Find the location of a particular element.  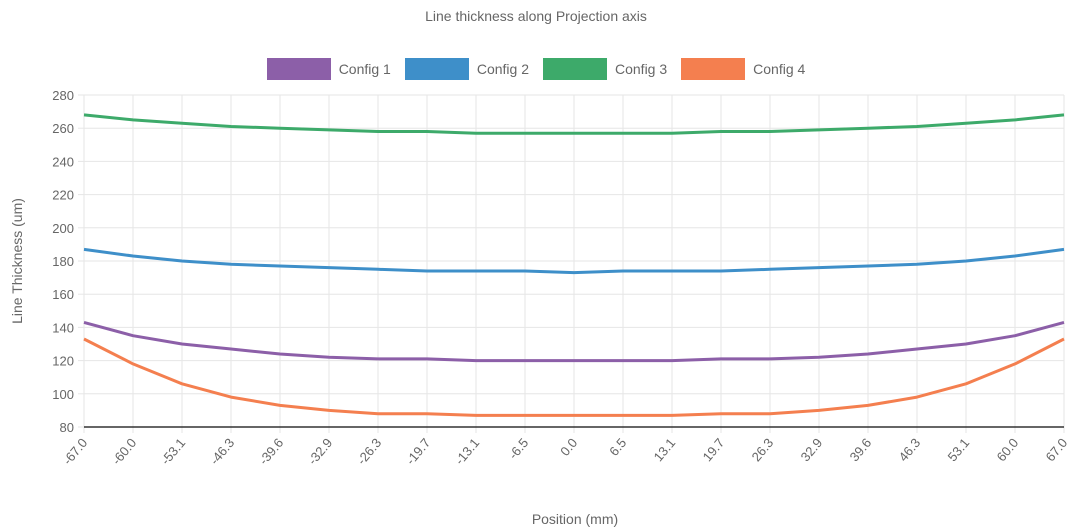

x-tick-label: 60.0 is located at coordinates (1008, 449).